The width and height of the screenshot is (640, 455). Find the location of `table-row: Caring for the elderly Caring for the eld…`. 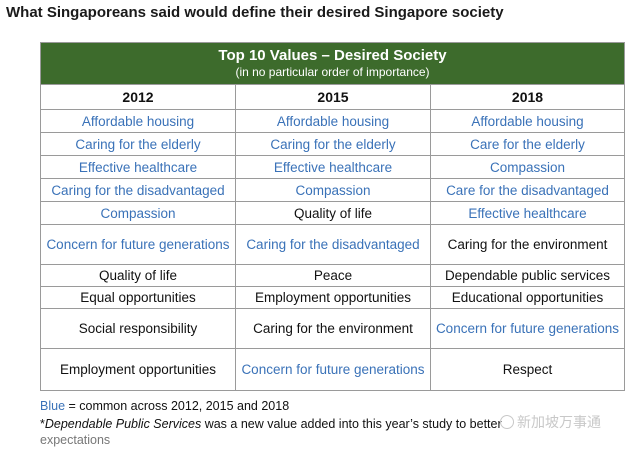

table-row: Caring for the elderly Caring for the eld… is located at coordinates (332, 144).